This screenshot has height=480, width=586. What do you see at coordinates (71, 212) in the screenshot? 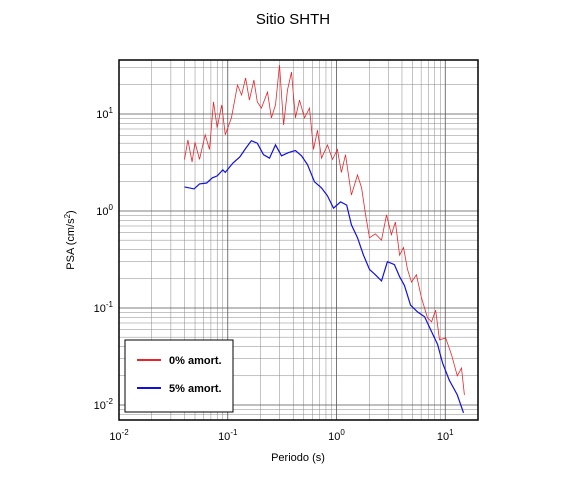
I see `y-axis-label-end: )` at bounding box center [71, 212].